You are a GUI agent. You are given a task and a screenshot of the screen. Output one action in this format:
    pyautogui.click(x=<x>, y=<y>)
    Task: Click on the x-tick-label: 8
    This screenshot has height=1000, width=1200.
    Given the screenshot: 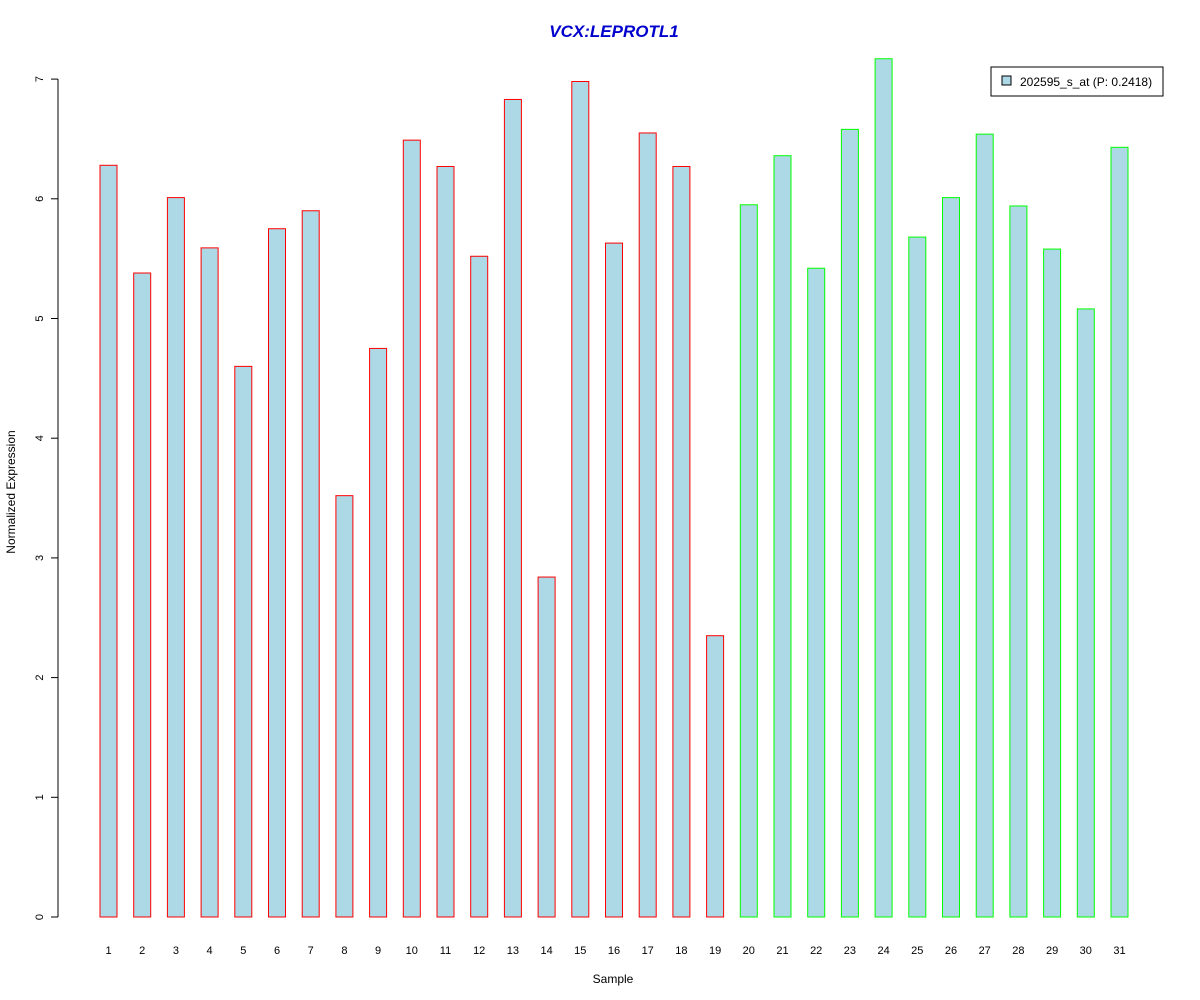 What is the action you would take?
    pyautogui.click(x=344, y=951)
    